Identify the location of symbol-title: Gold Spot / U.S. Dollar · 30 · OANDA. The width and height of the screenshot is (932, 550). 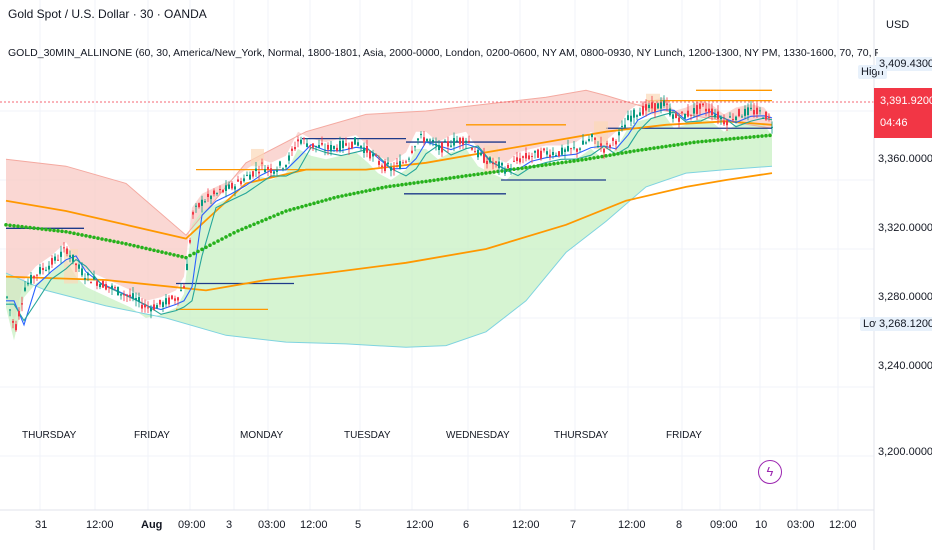
(107, 14).